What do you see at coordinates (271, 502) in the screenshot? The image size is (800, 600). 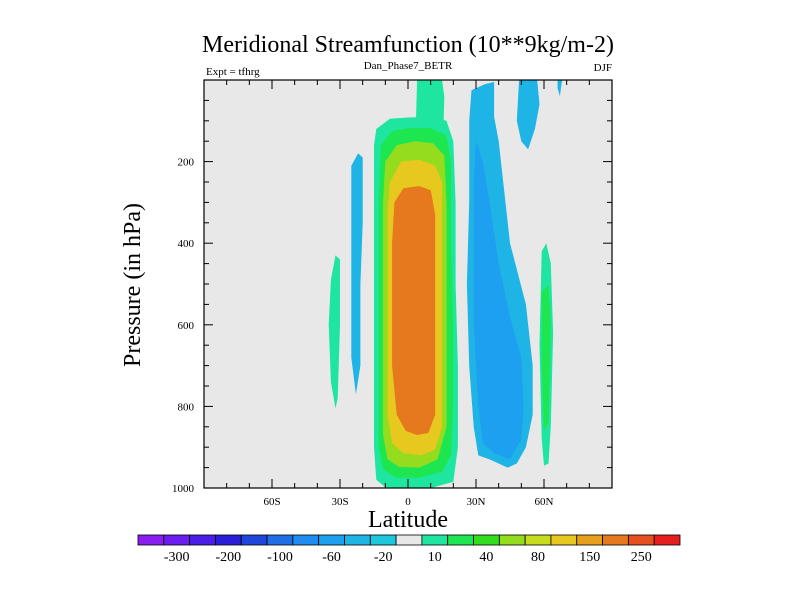 I see `x-tick-label: 60S` at bounding box center [271, 502].